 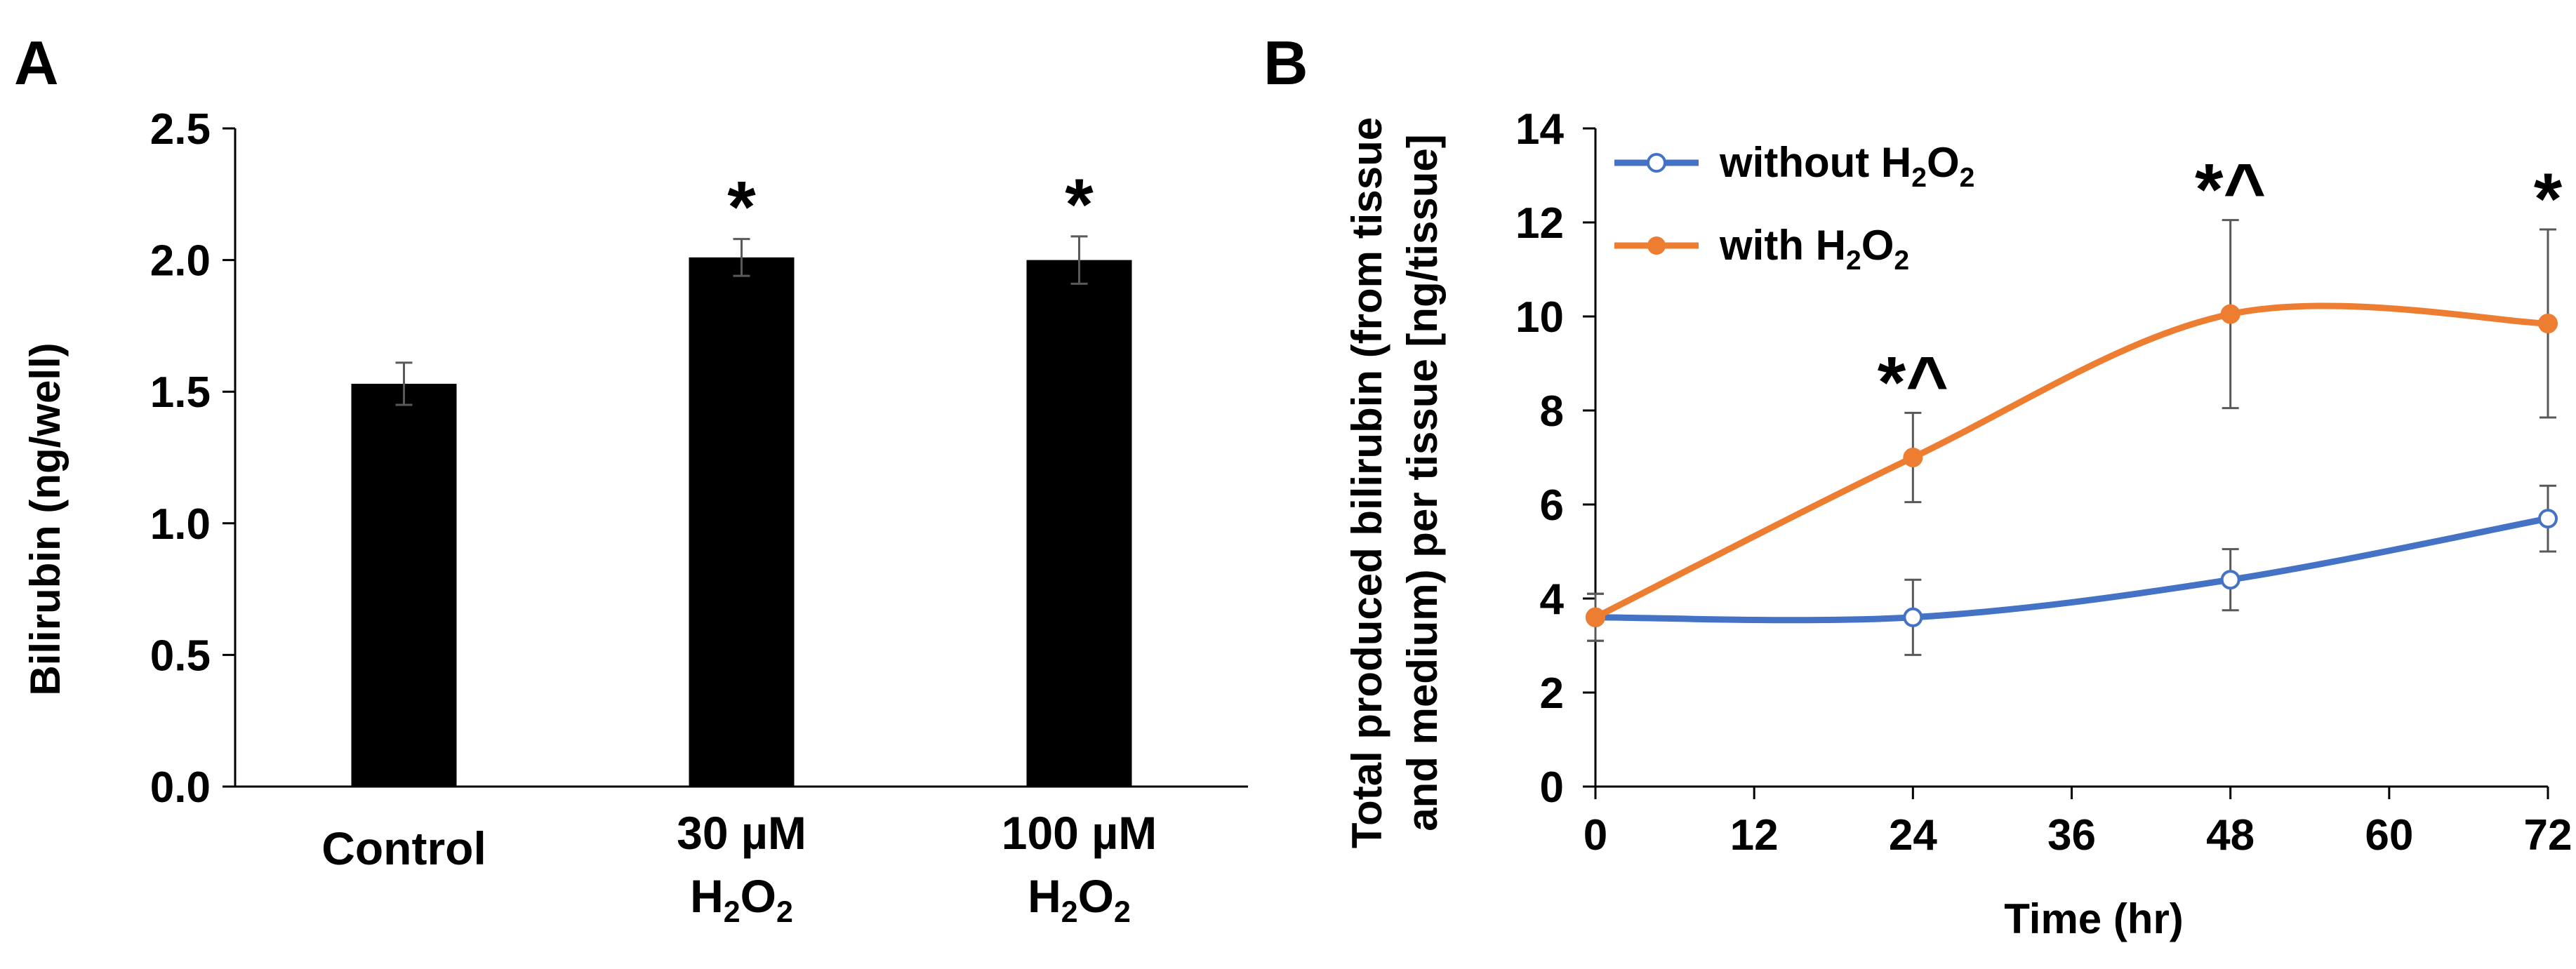 What do you see at coordinates (45, 518) in the screenshot?
I see `panel-a-y-axis-label: Bilirubin (ng/well)` at bounding box center [45, 518].